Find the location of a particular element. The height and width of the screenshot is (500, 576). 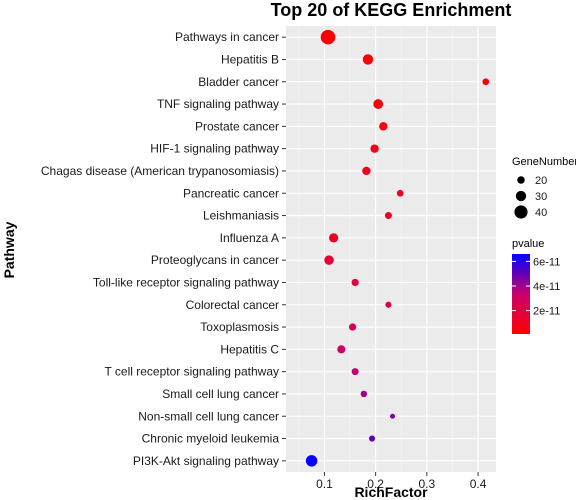

x-tick-labels: 0.1 0.2 0.3 0.4 is located at coordinates (401, 484).